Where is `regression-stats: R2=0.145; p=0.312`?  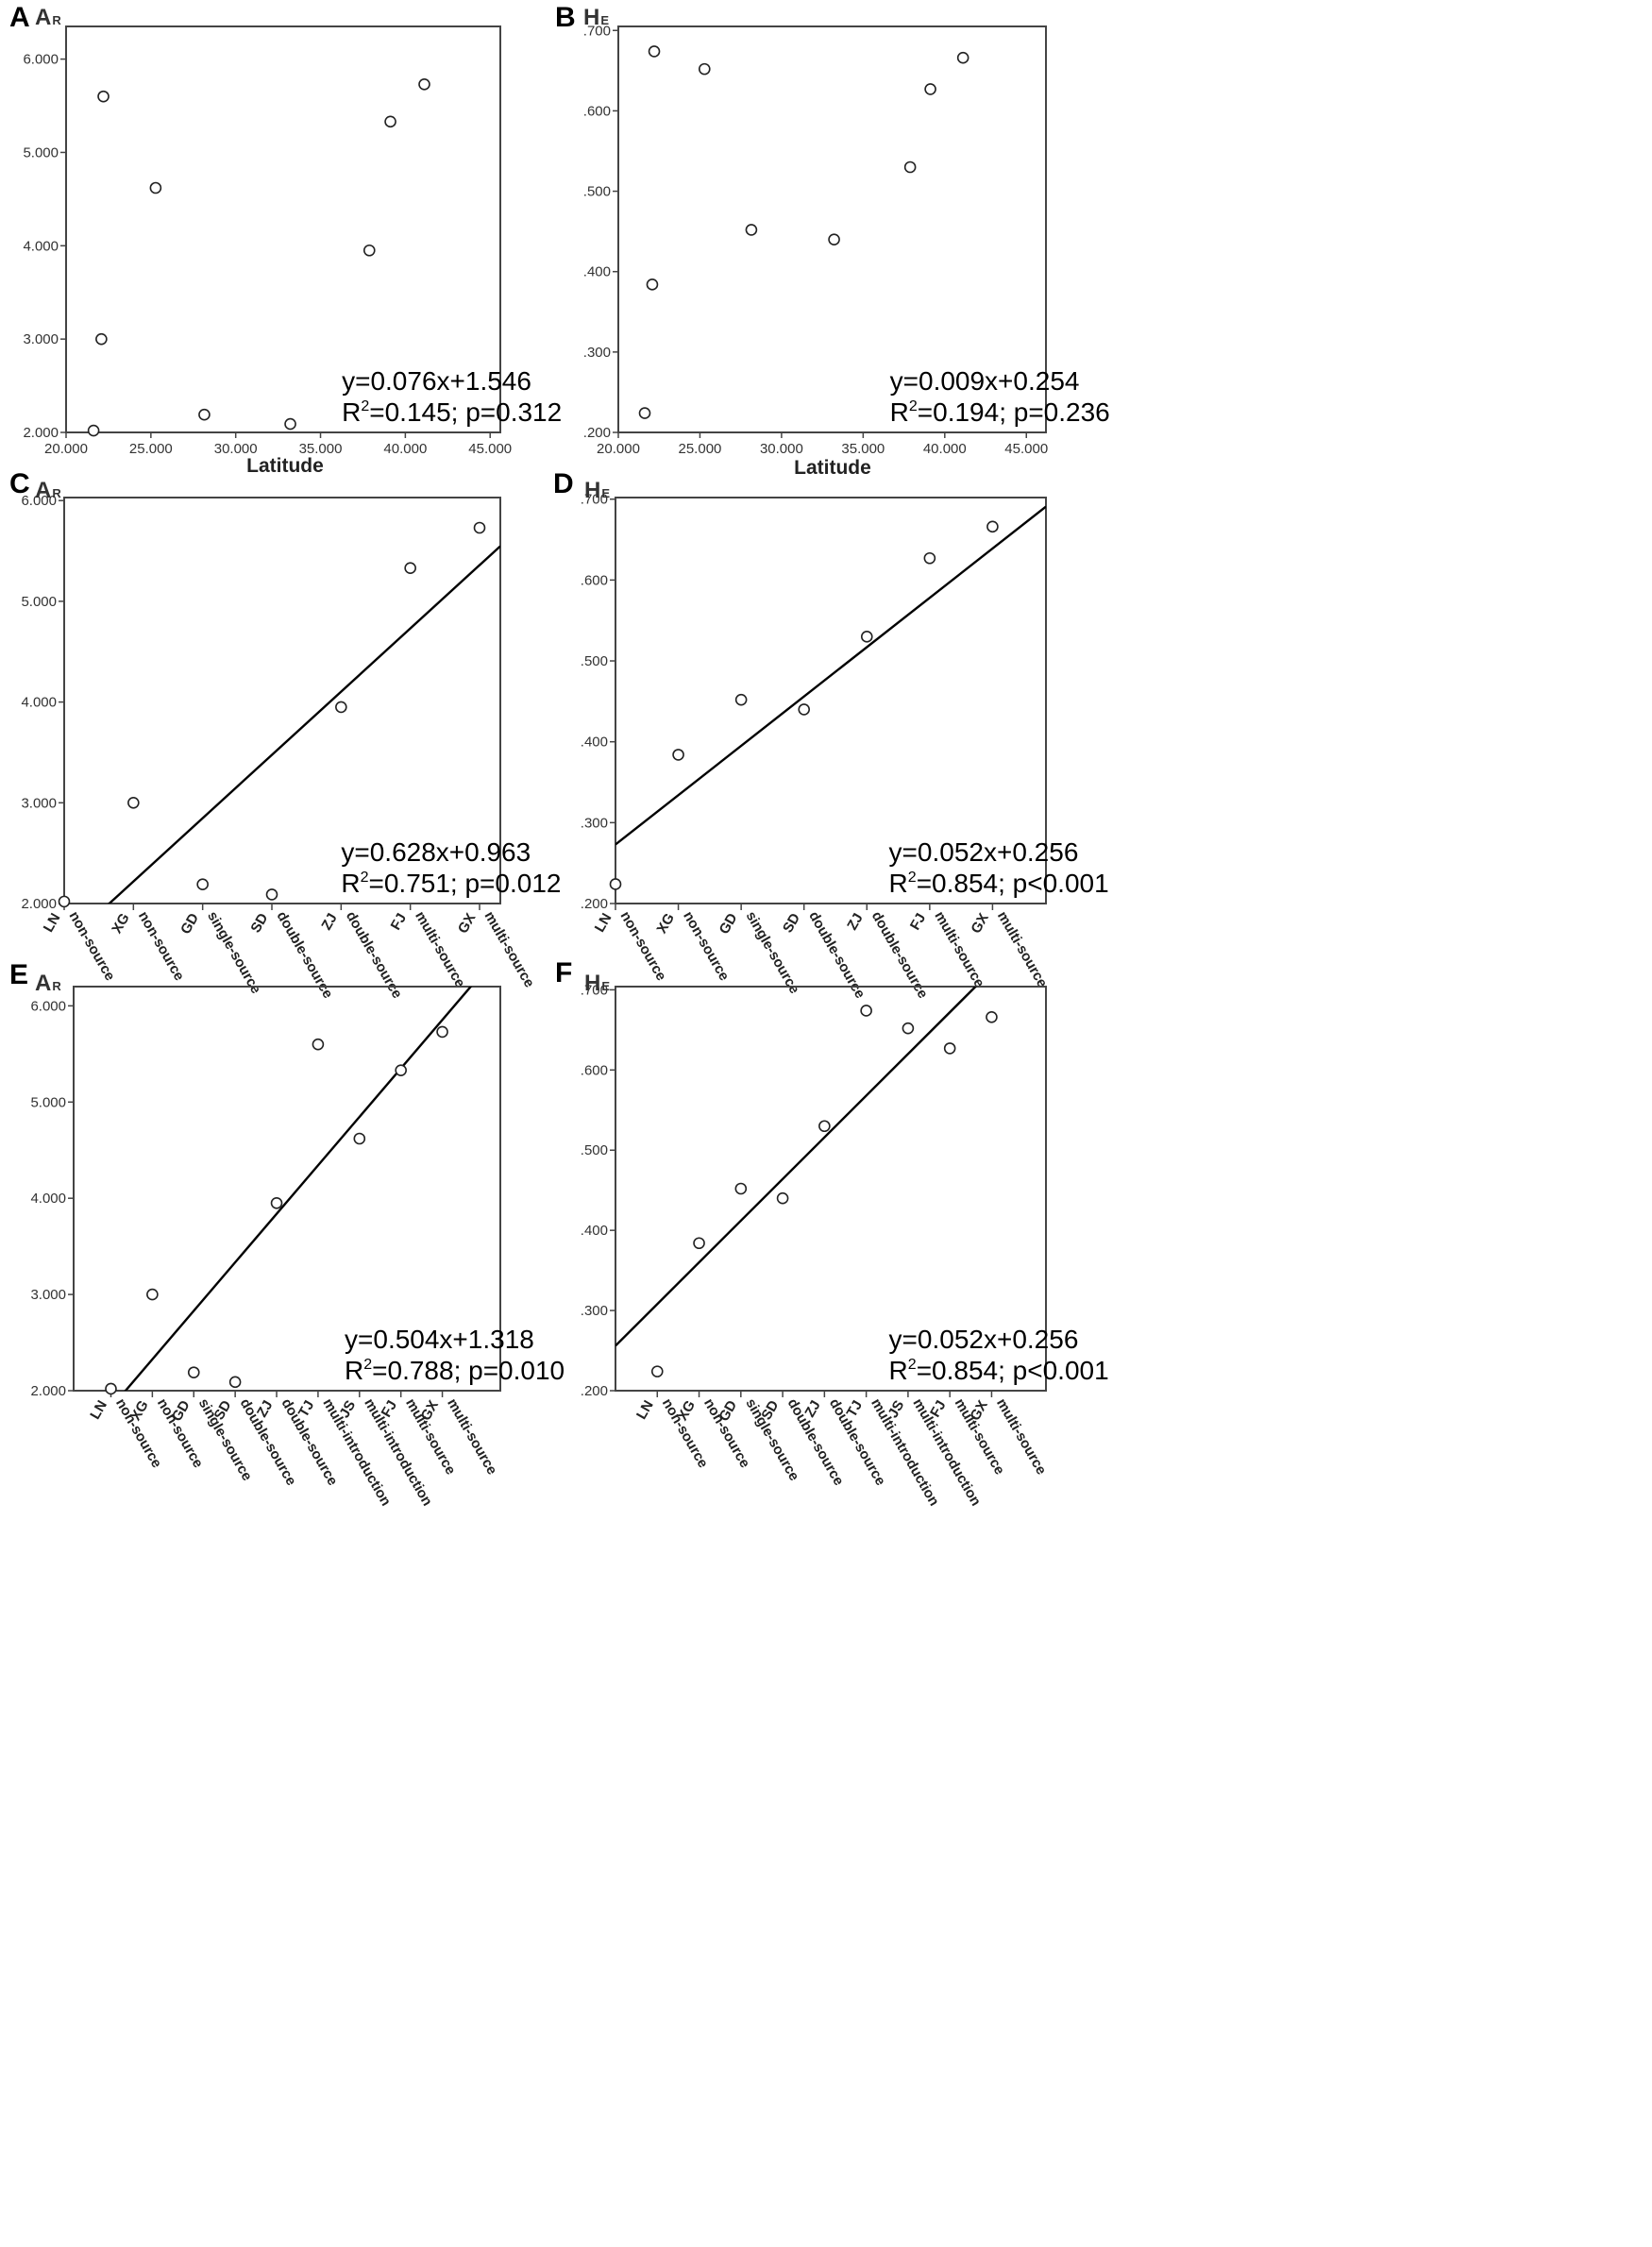
regression-stats: R2=0.145; p=0.312 is located at coordinates (452, 412).